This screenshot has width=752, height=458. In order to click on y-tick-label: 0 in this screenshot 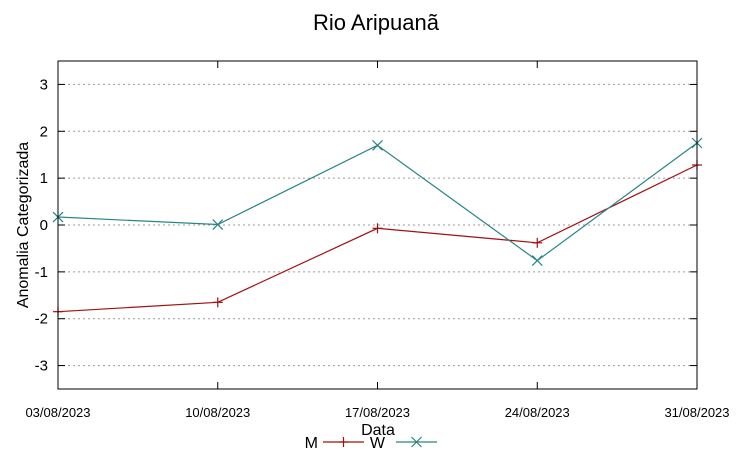, I will do `click(44, 225)`.